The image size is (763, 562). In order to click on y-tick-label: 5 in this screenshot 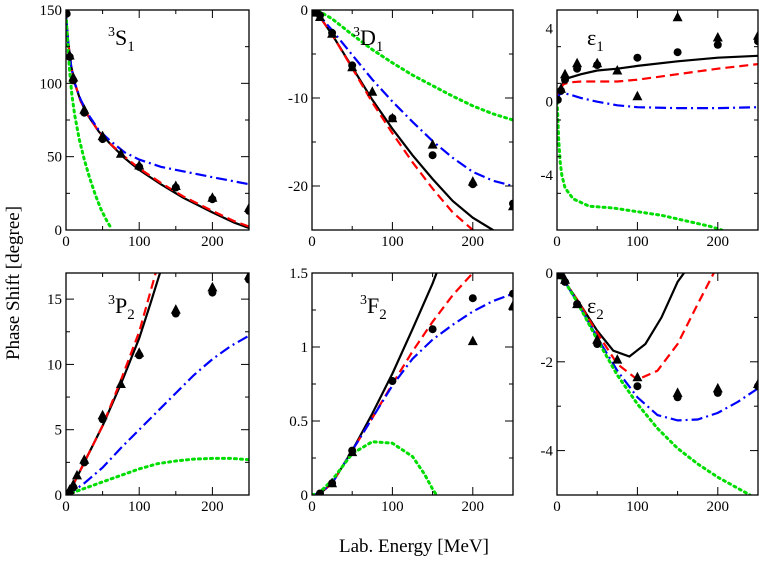, I will do `click(59, 431)`.